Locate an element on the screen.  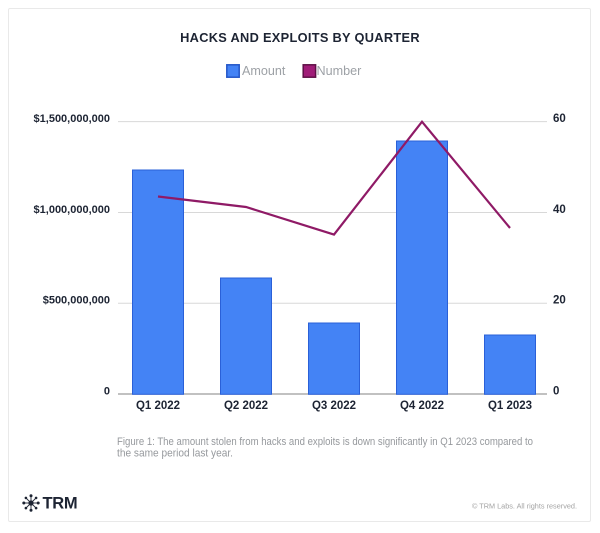
svg-text: $1,000,000,000 is located at coordinates (72, 210).